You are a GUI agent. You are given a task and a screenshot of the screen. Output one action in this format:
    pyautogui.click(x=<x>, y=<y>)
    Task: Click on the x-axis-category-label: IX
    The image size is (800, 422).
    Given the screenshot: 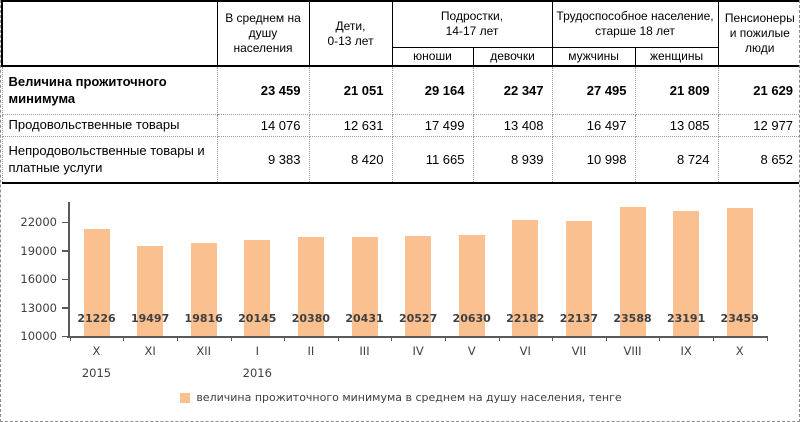 What is the action you would take?
    pyautogui.click(x=686, y=351)
    